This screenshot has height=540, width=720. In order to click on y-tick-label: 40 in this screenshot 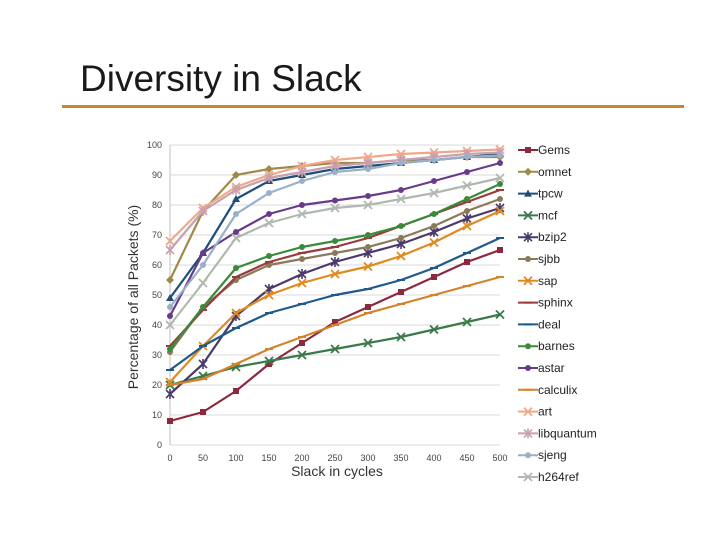, I will do `click(157, 325)`.